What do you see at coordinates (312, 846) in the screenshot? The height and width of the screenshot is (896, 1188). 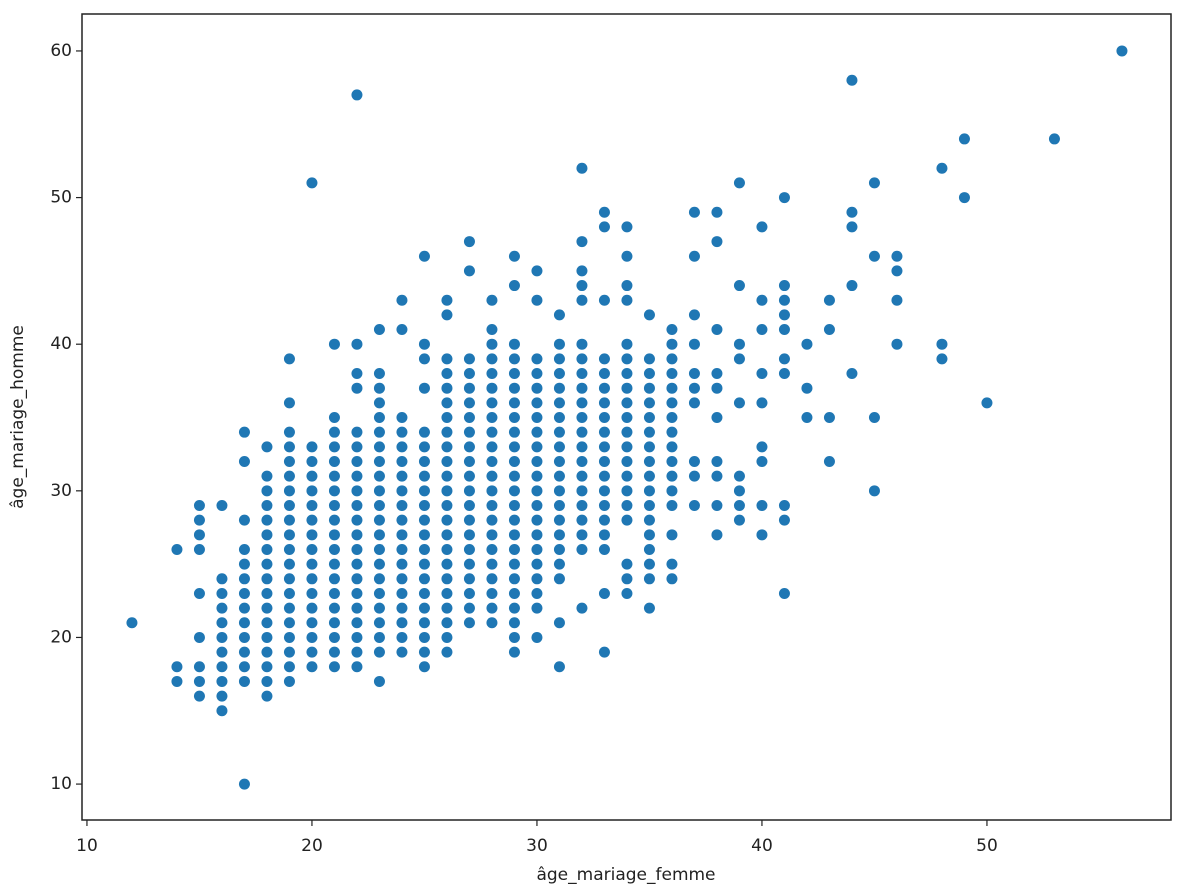 I see `x-tick-label: 20` at bounding box center [312, 846].